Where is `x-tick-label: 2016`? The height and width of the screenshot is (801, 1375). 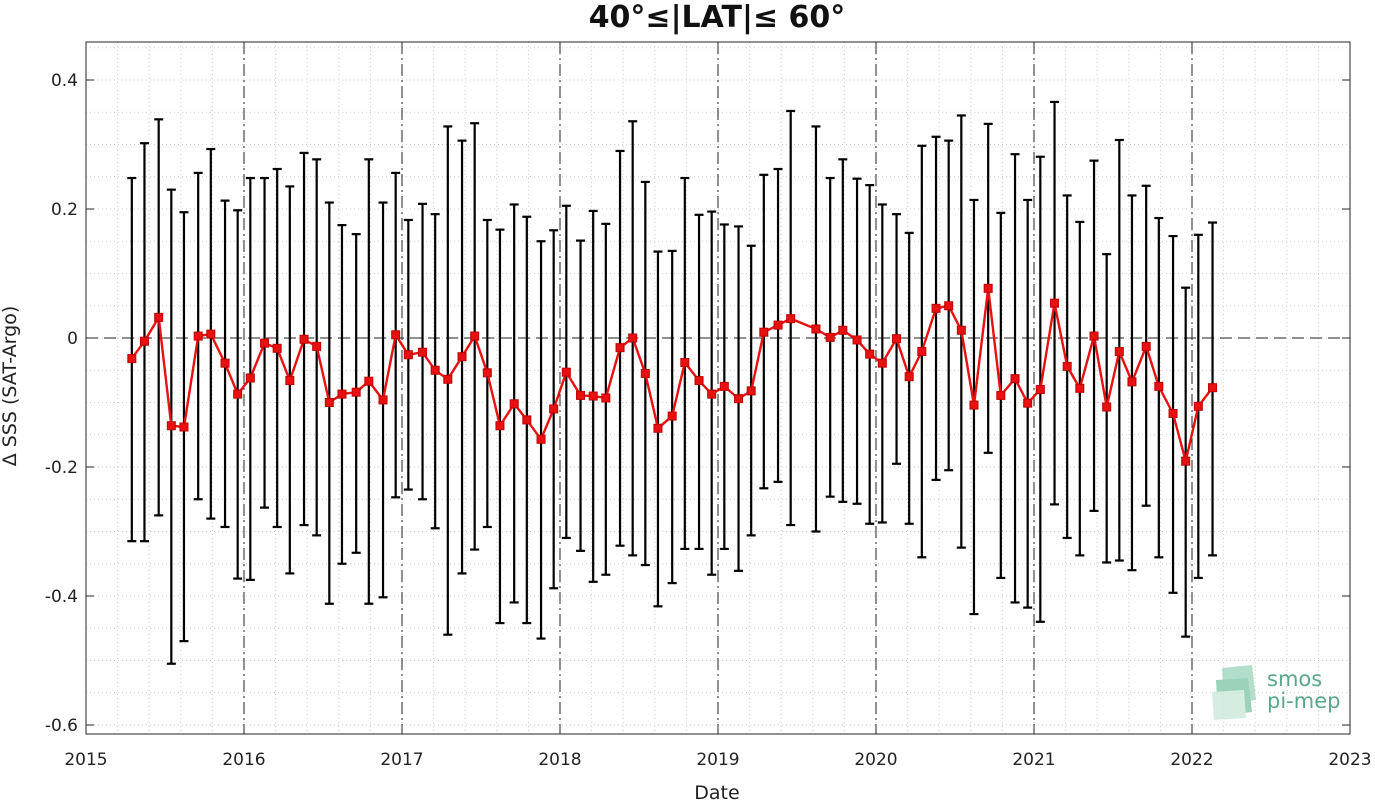 x-tick-label: 2016 is located at coordinates (243, 760).